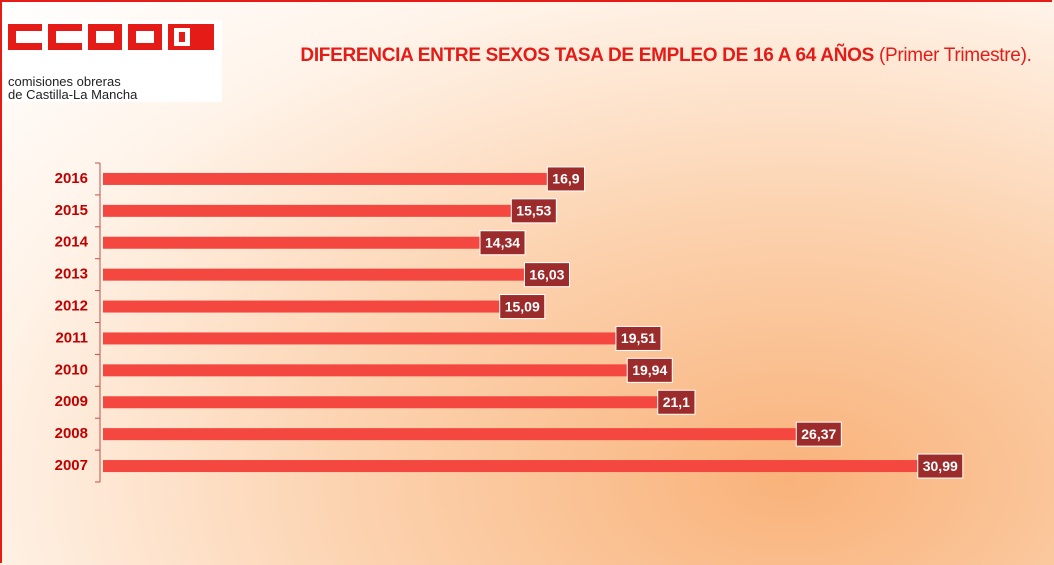 This screenshot has height=565, width=1054. Describe the element at coordinates (71, 401) in the screenshot. I see `y-tick-label: 2009` at that location.